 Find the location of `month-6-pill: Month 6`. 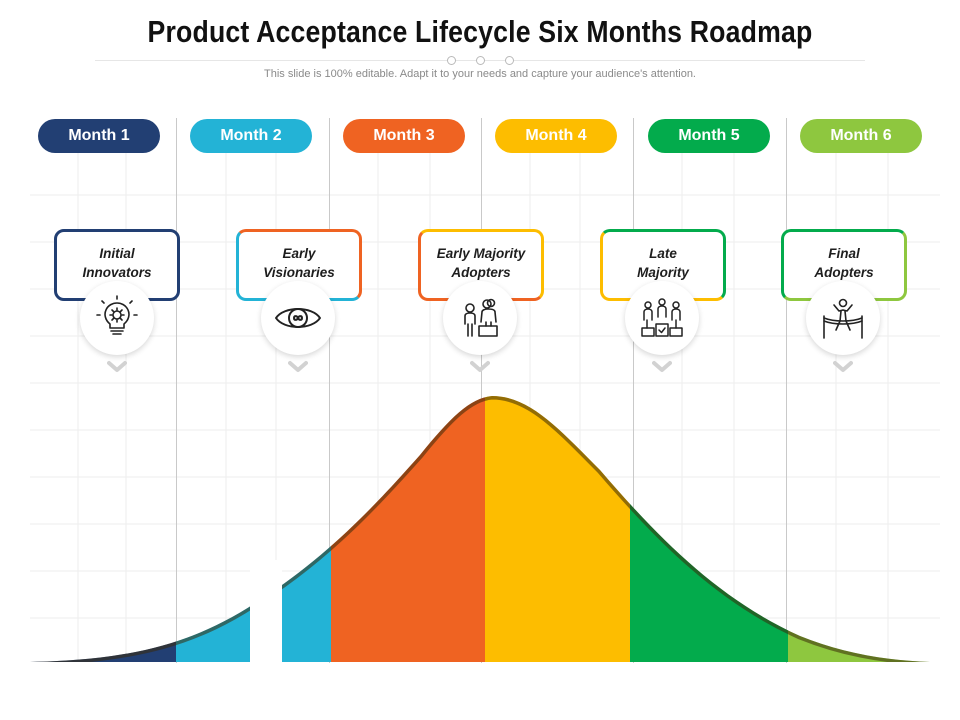

month-6-pill: Month 6 is located at coordinates (861, 136).